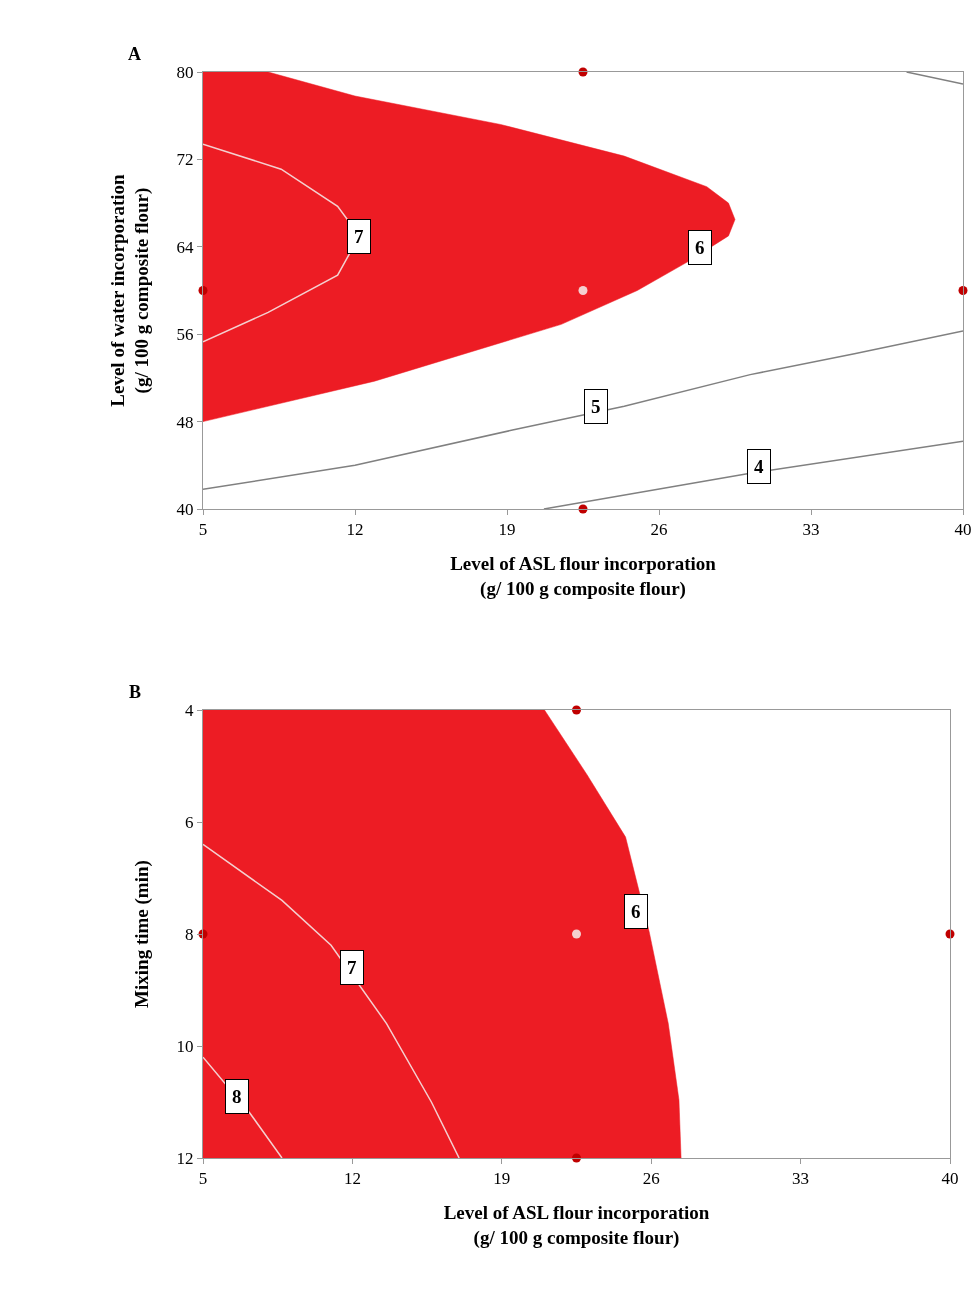 This screenshot has width=976, height=1298. Describe the element at coordinates (135, 692) in the screenshot. I see `chart-title: B` at that location.